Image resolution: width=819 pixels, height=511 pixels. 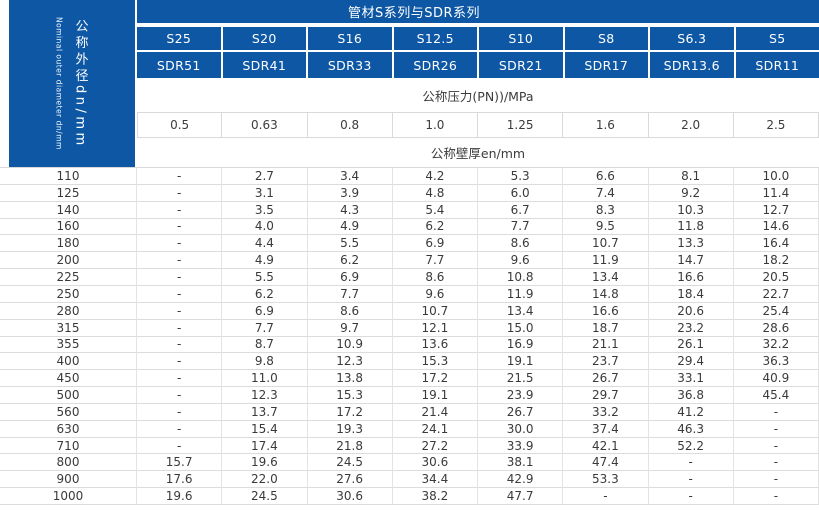 I want to click on wall-thickness-cell: 12.3, so click(x=265, y=395).